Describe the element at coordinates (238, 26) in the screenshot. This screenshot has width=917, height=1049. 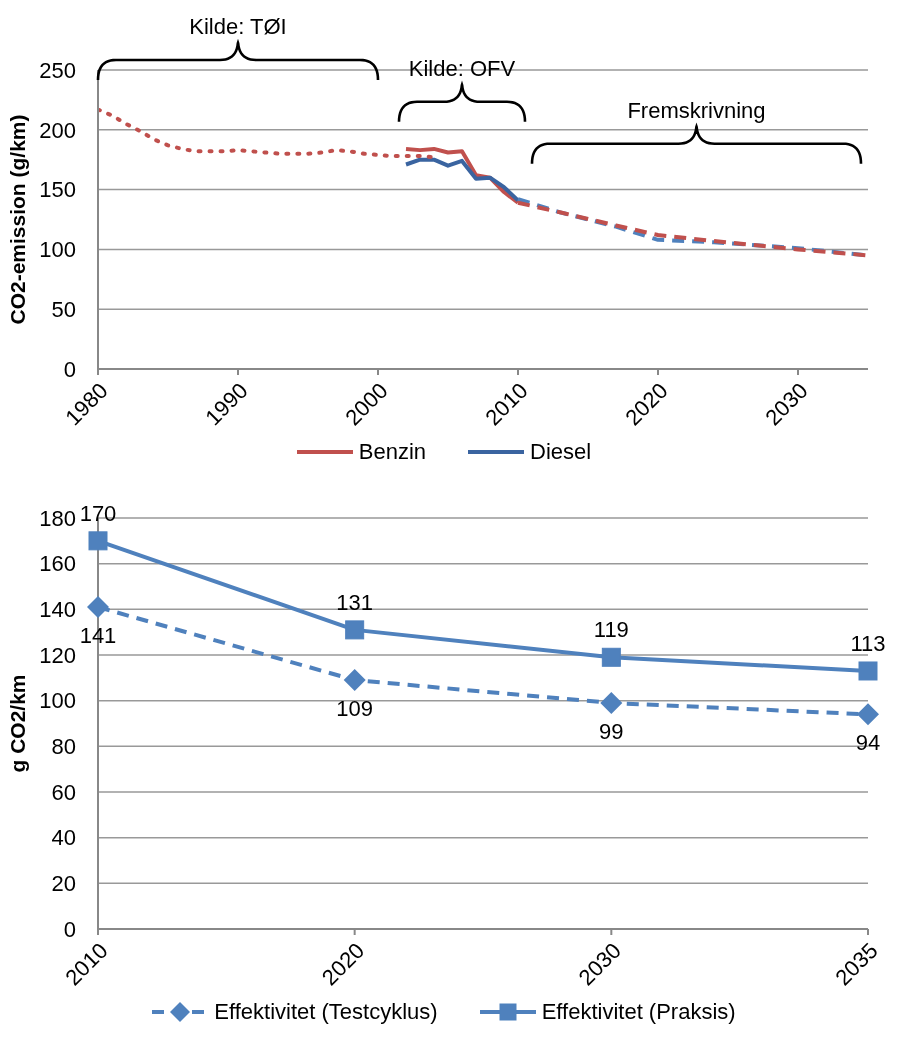
I see `text: Kilde: TØI` at that location.